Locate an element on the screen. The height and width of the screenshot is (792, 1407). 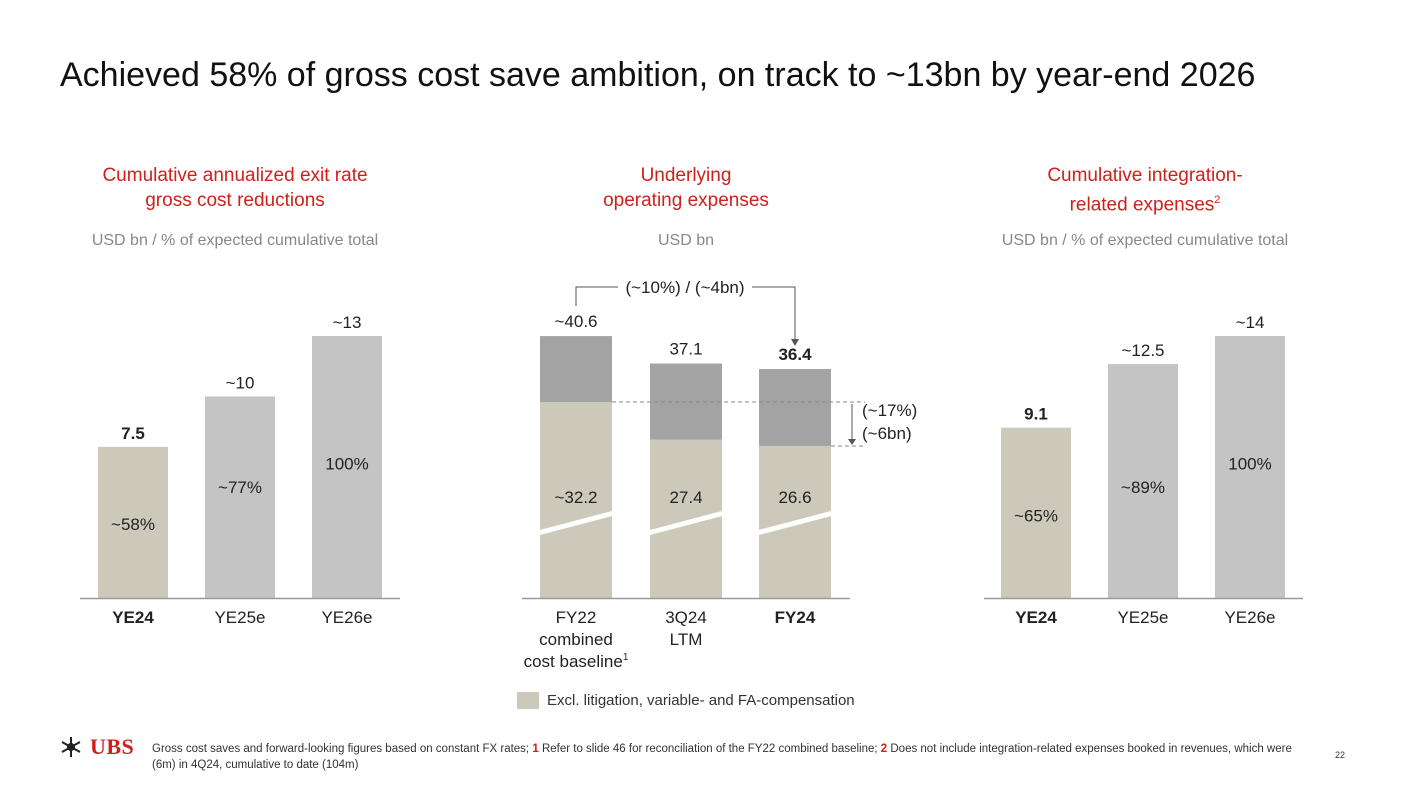
chart3-pct-label: 100% is located at coordinates (1249, 464).